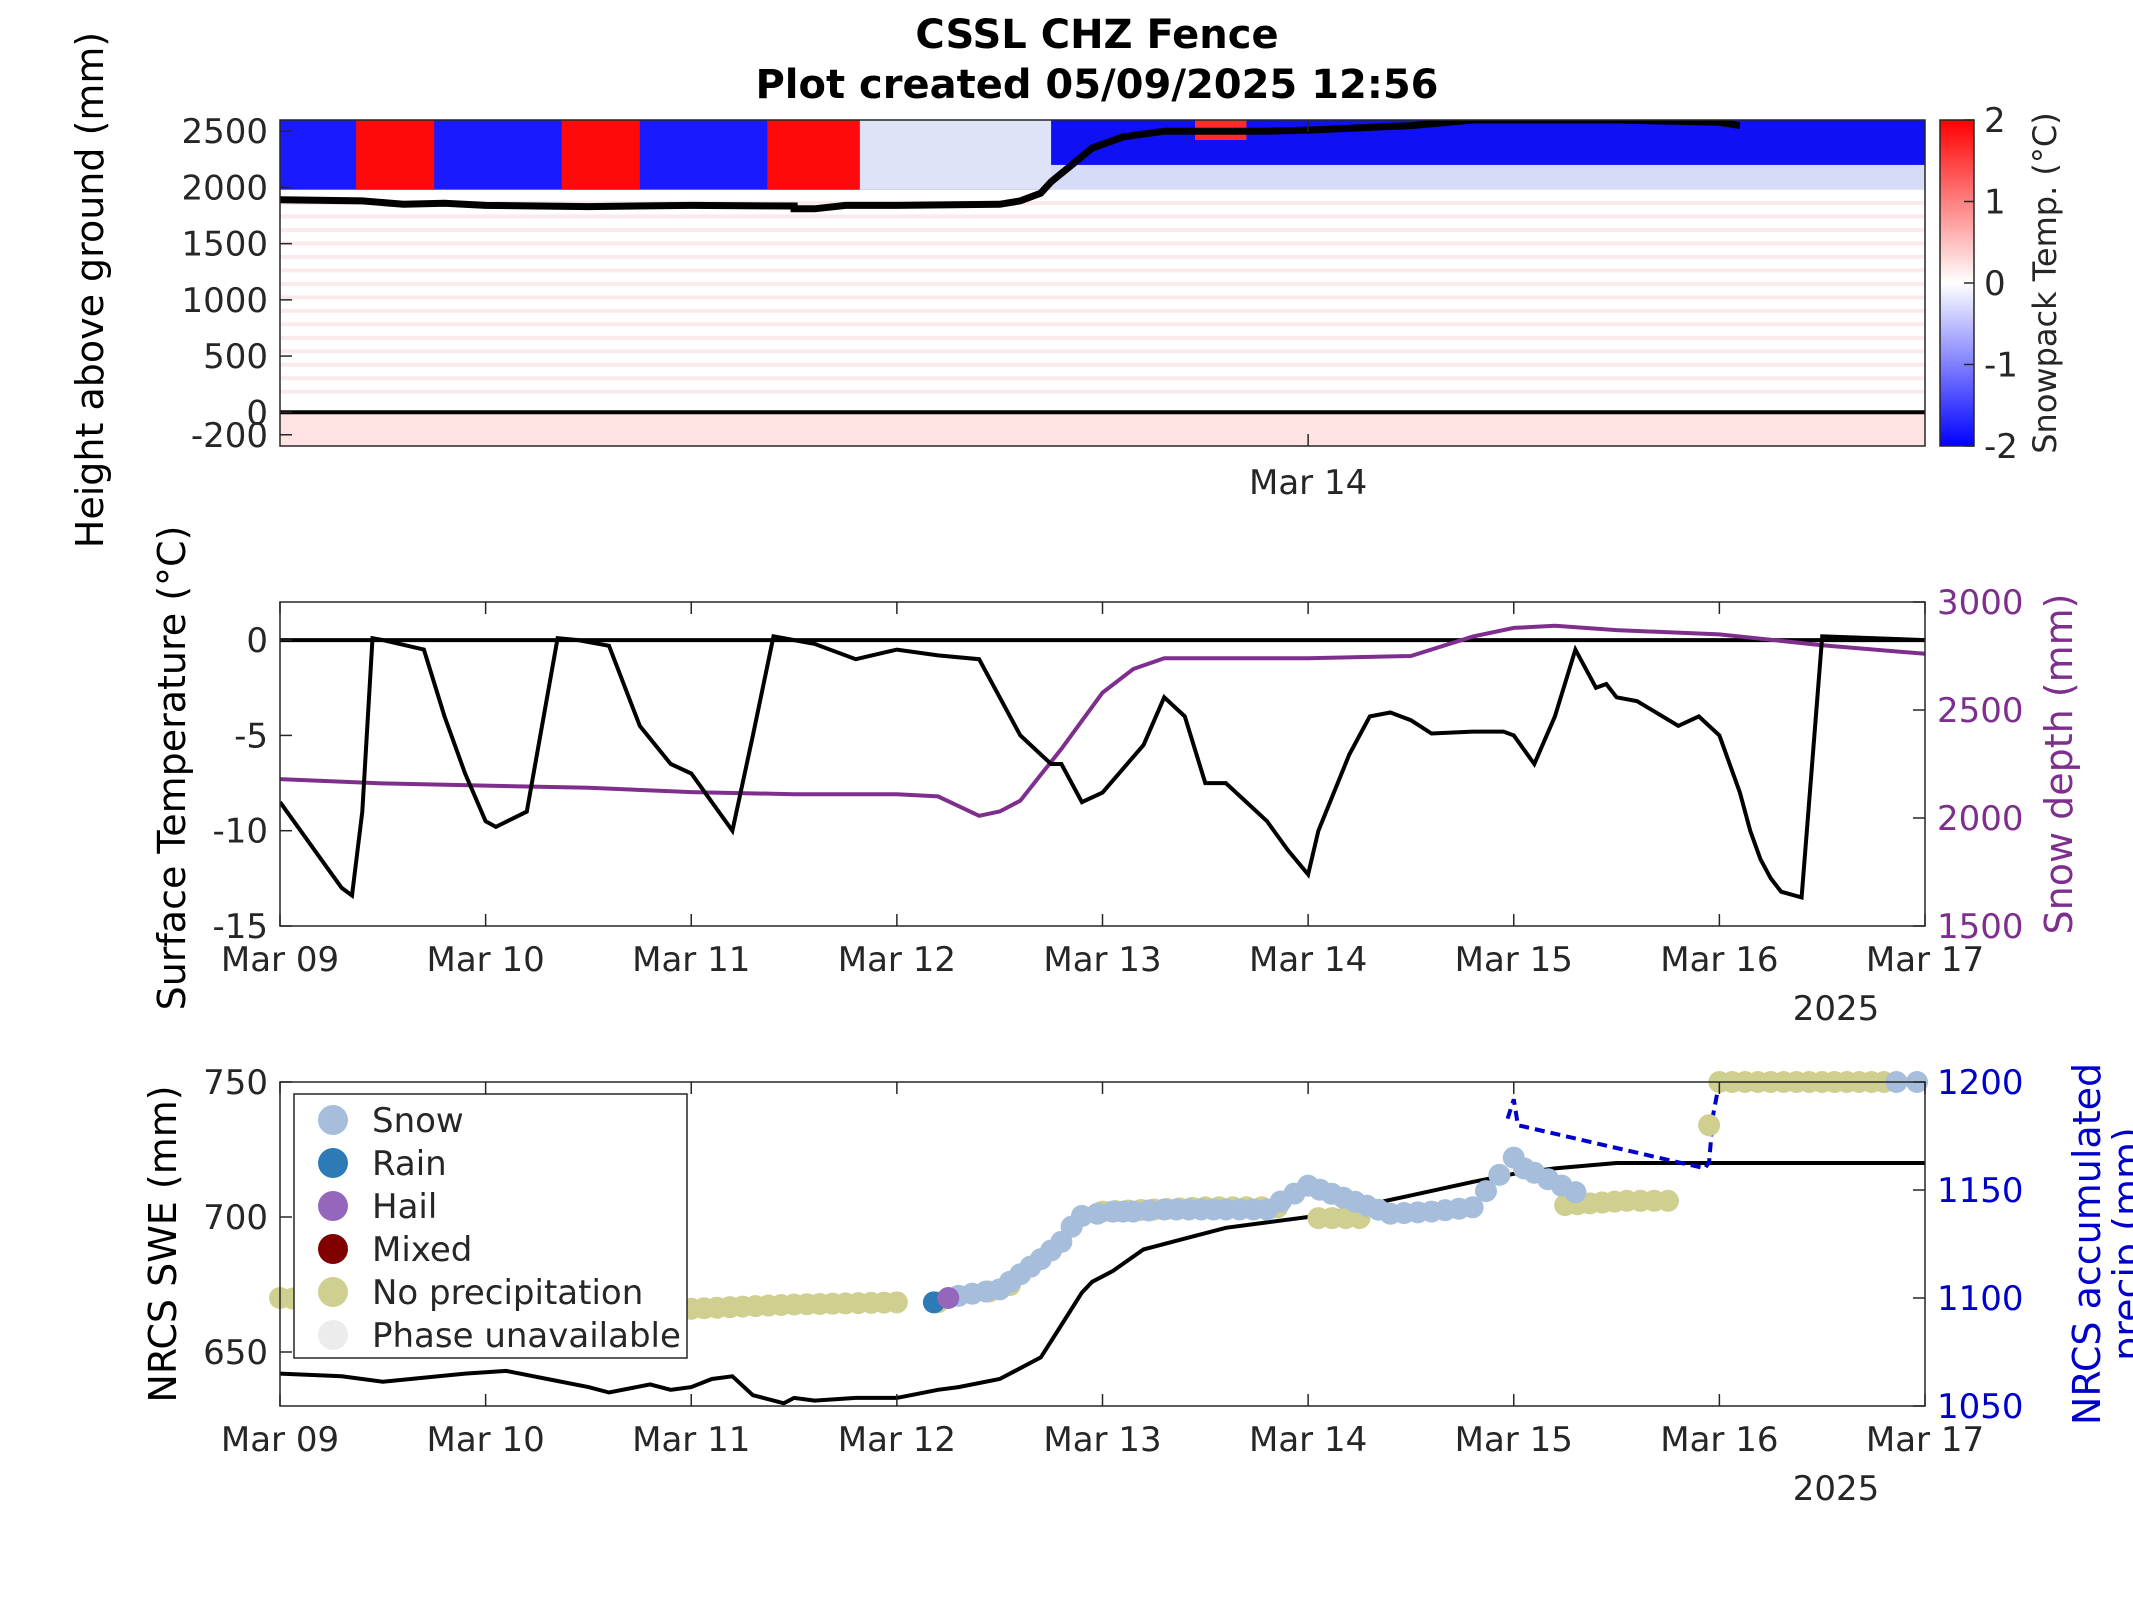  Describe the element at coordinates (486, 960) in the screenshot. I see `temperature-x-tick-label: Mar 10` at that location.